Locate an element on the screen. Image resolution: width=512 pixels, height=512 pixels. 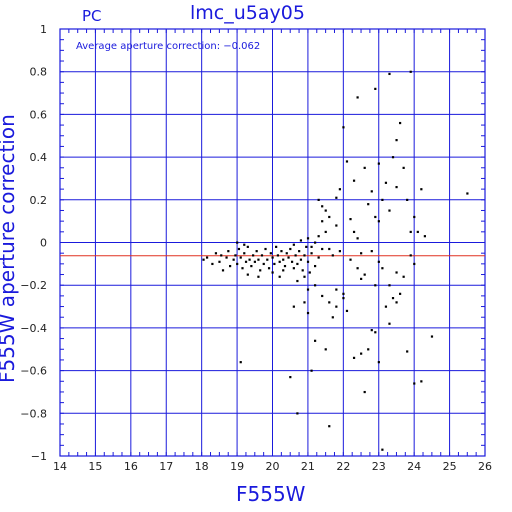
y-tick-label: −0.2 is located at coordinates (33, 285).